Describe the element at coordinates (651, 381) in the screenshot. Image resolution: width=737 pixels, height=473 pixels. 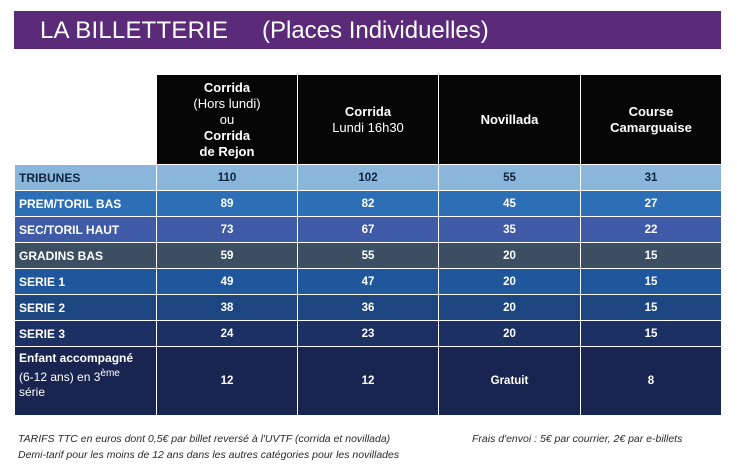
I see `price-cell: 8` at that location.